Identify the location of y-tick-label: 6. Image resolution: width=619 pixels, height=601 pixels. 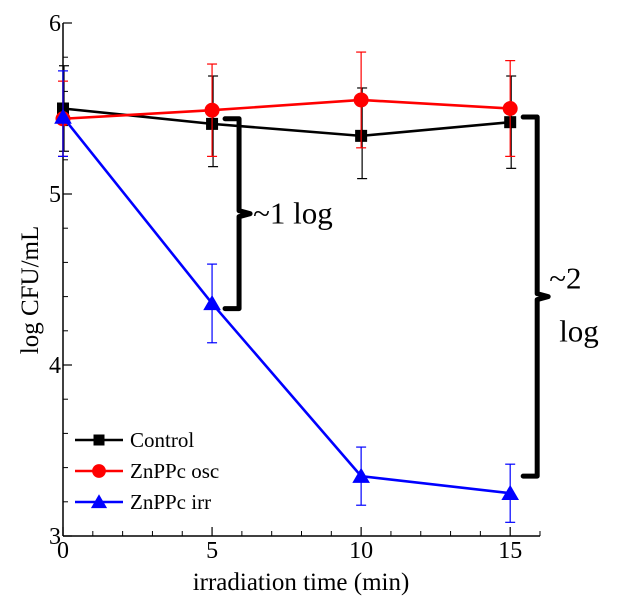
(55, 24).